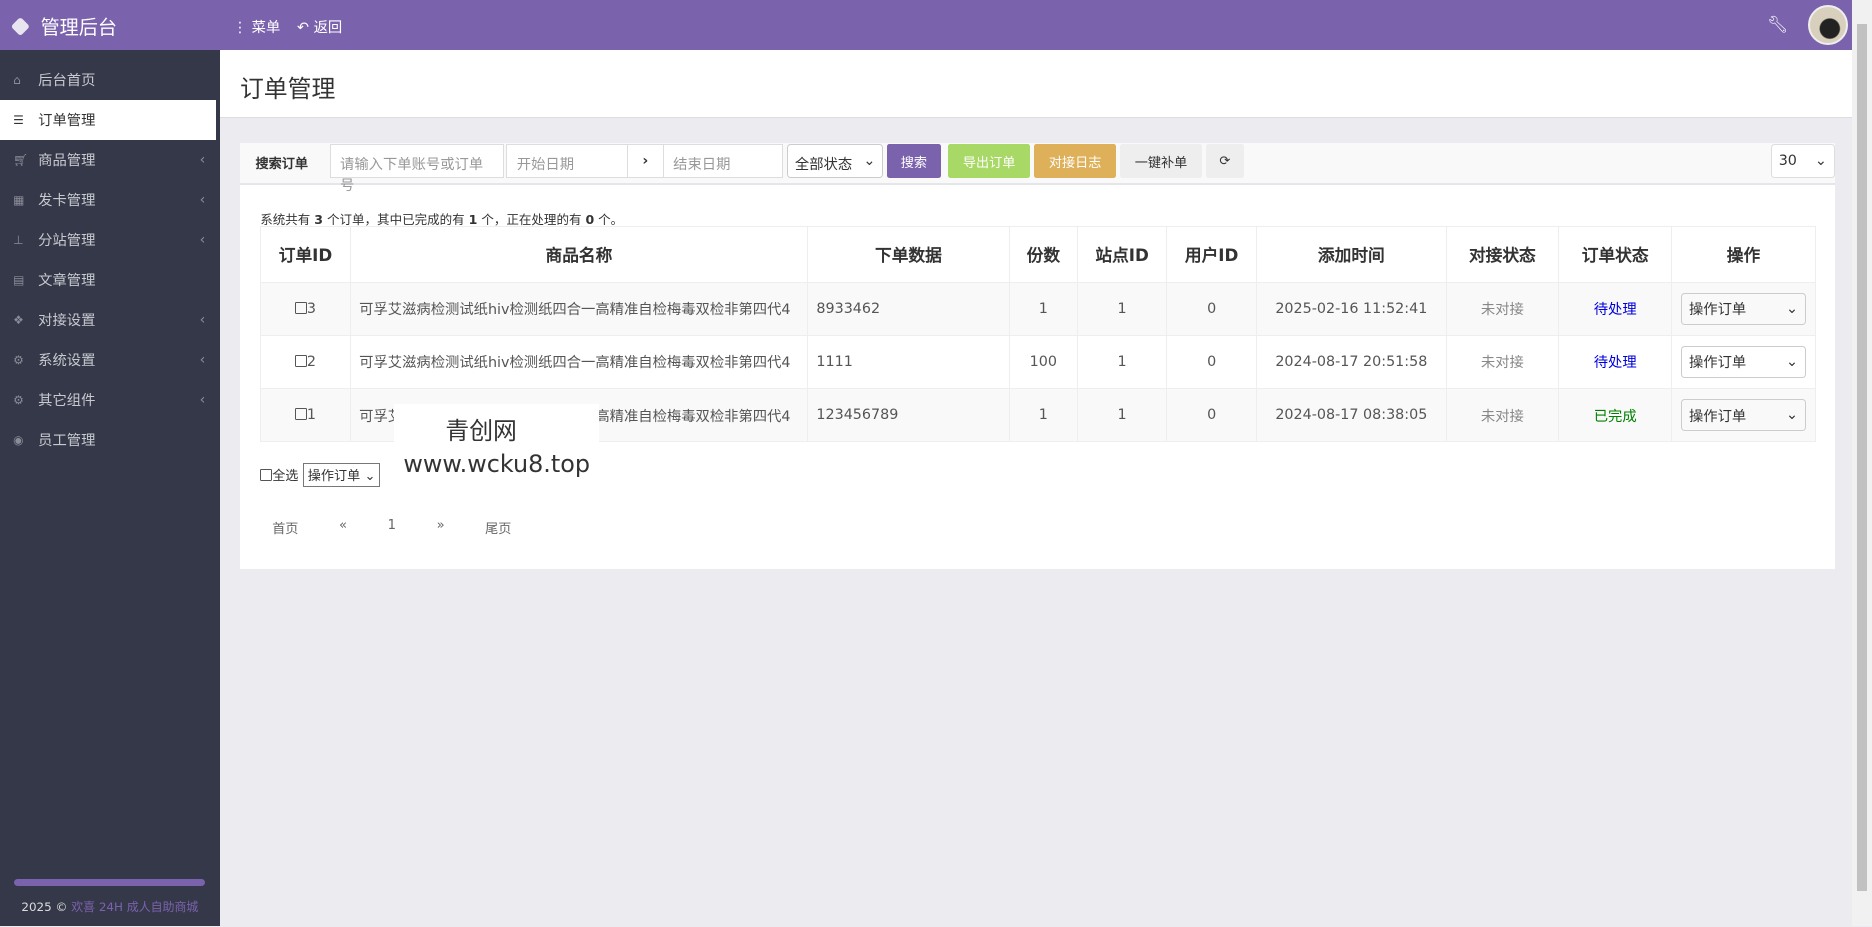 This screenshot has width=1872, height=927. What do you see at coordinates (498, 530) in the screenshot?
I see `pager-last: 尾页` at bounding box center [498, 530].